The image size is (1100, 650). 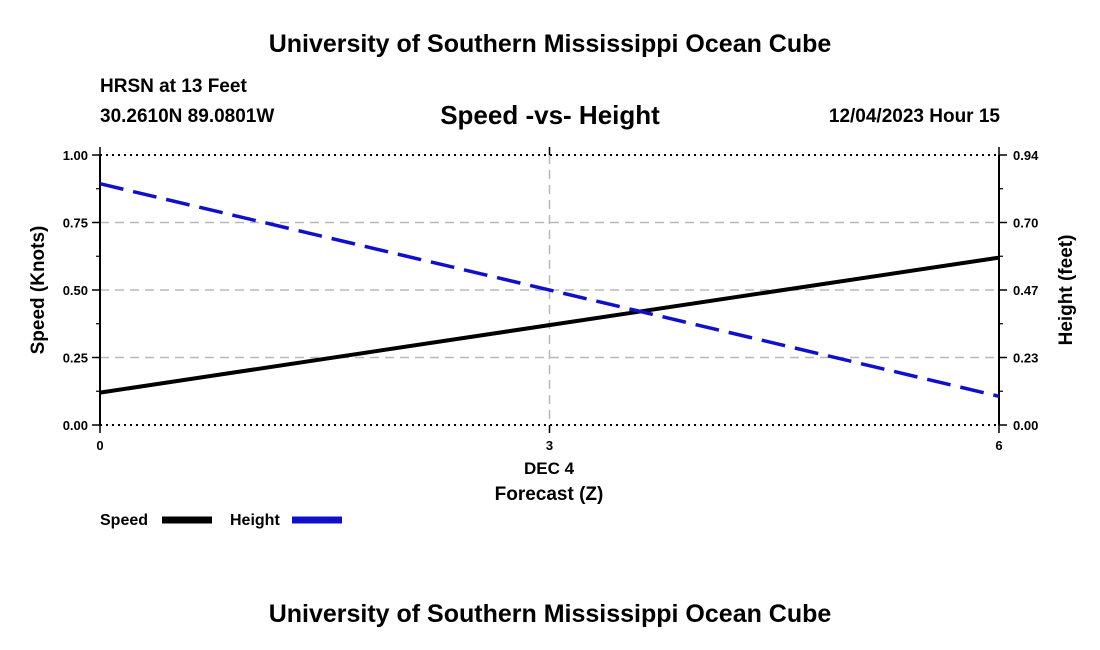 What do you see at coordinates (255, 520) in the screenshot?
I see `legend-label-height: Height` at bounding box center [255, 520].